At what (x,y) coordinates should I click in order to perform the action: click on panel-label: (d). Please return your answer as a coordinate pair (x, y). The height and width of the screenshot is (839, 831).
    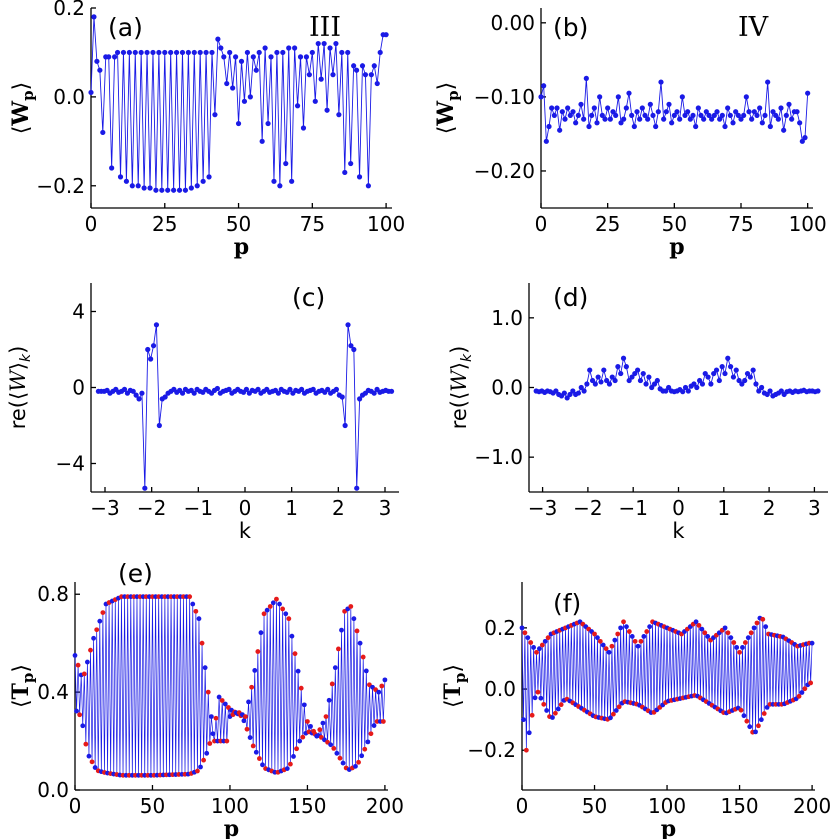
    Looking at the image, I should click on (570, 297).